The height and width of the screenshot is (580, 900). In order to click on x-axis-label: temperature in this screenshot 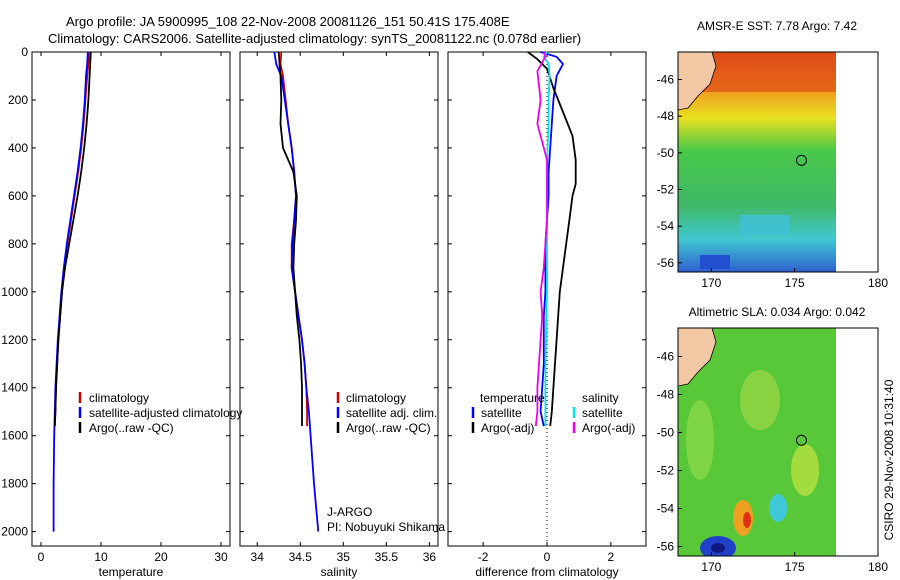, I will do `click(131, 572)`.